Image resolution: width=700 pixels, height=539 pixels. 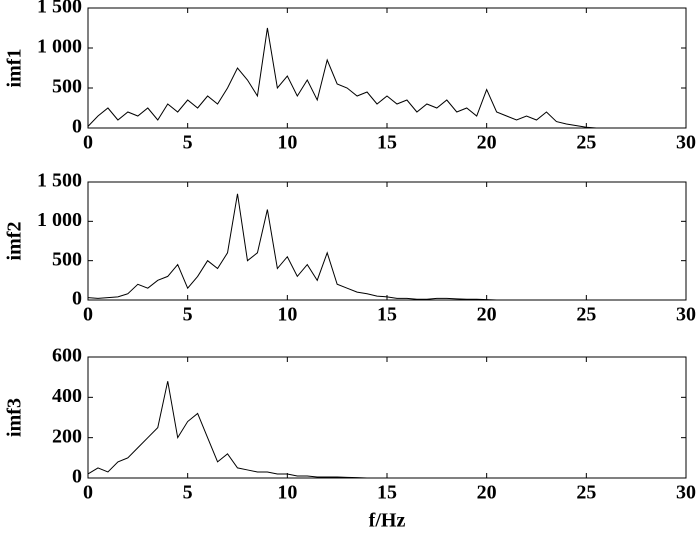 I want to click on x-axis-label: f/Hz, so click(x=387, y=521).